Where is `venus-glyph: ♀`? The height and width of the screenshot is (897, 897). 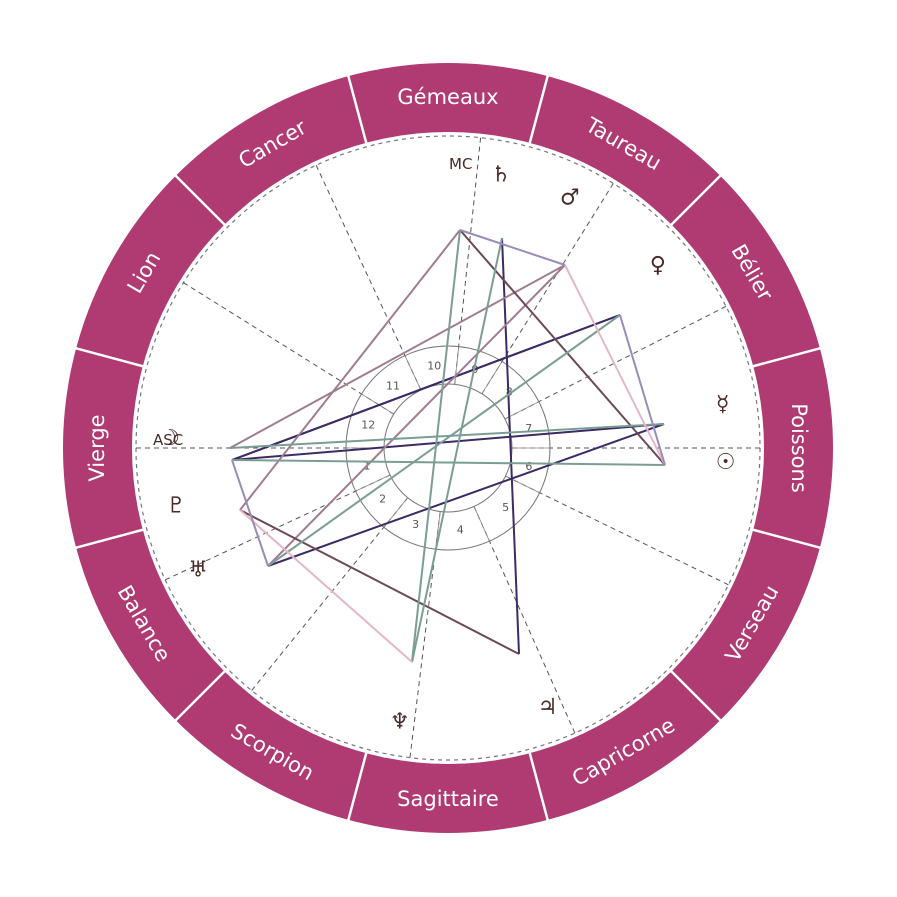
venus-glyph: ♀ is located at coordinates (658, 265).